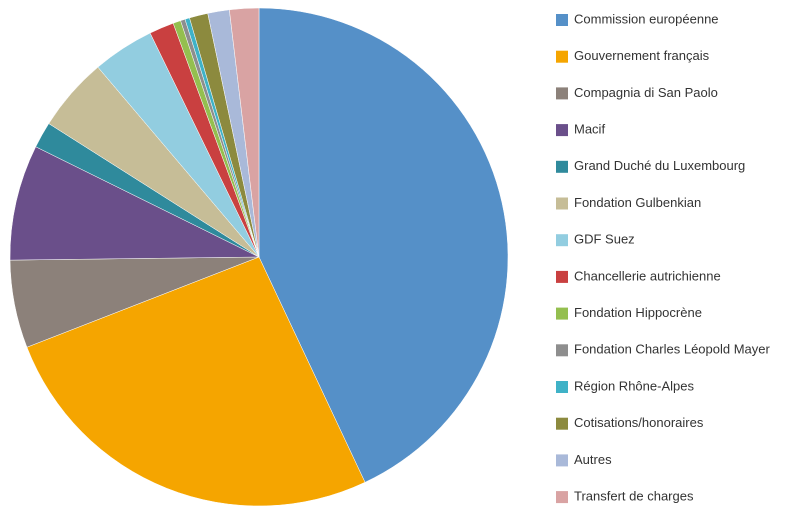 The width and height of the screenshot is (790, 506). Describe the element at coordinates (638, 312) in the screenshot. I see `legend-label: Fondation Hippocrène` at that location.